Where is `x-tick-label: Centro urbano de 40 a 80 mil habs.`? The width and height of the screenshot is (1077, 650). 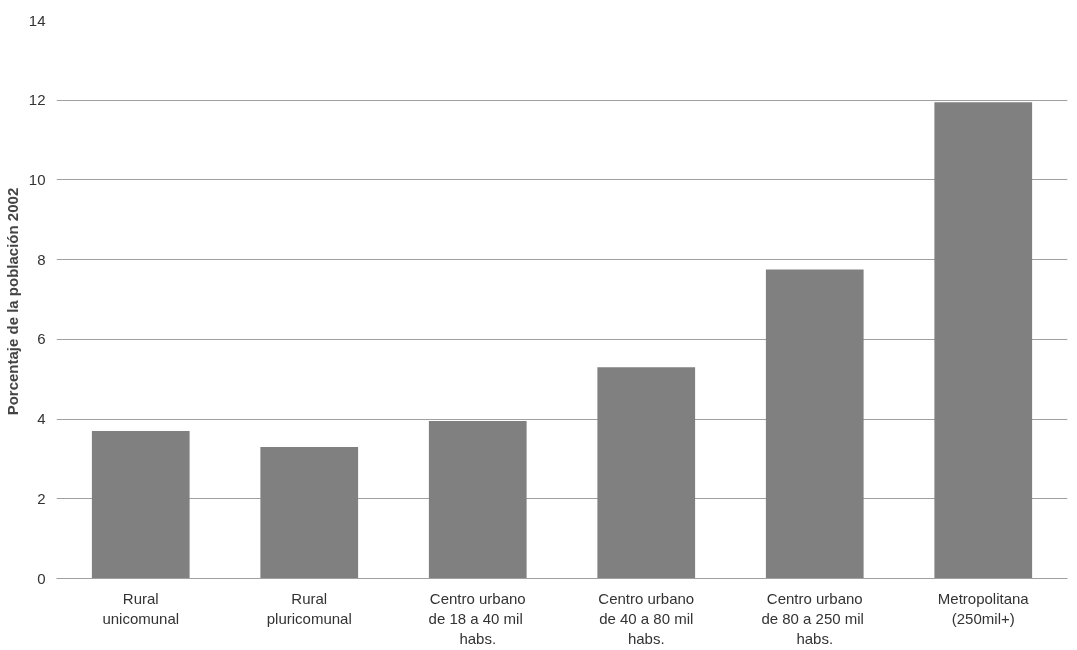 x-tick-label: Centro urbano de 40 a 80 mil habs. is located at coordinates (646, 618).